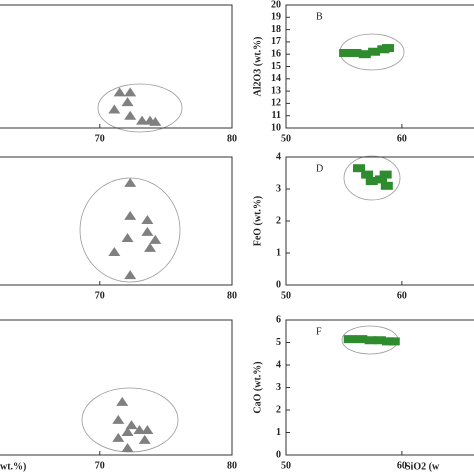  What do you see at coordinates (276, 29) in the screenshot?
I see `y-tick-label: 18` at bounding box center [276, 29].